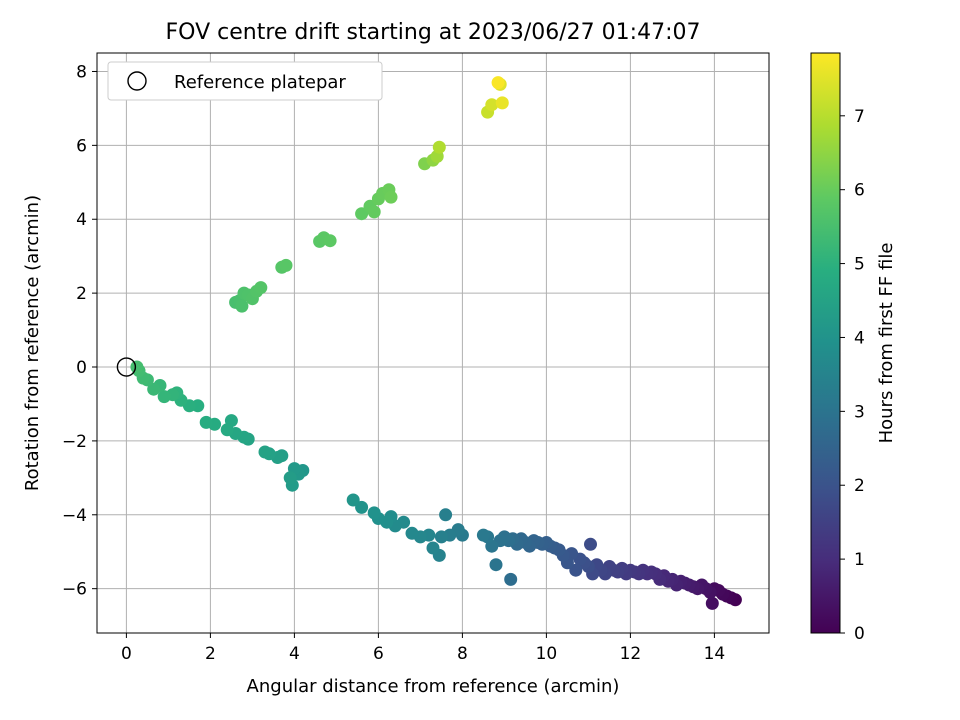 Image resolution: width=960 pixels, height=720 pixels. I want to click on x-axis-ticks: 0 2 4 6 8 10 12 14, so click(423, 648).